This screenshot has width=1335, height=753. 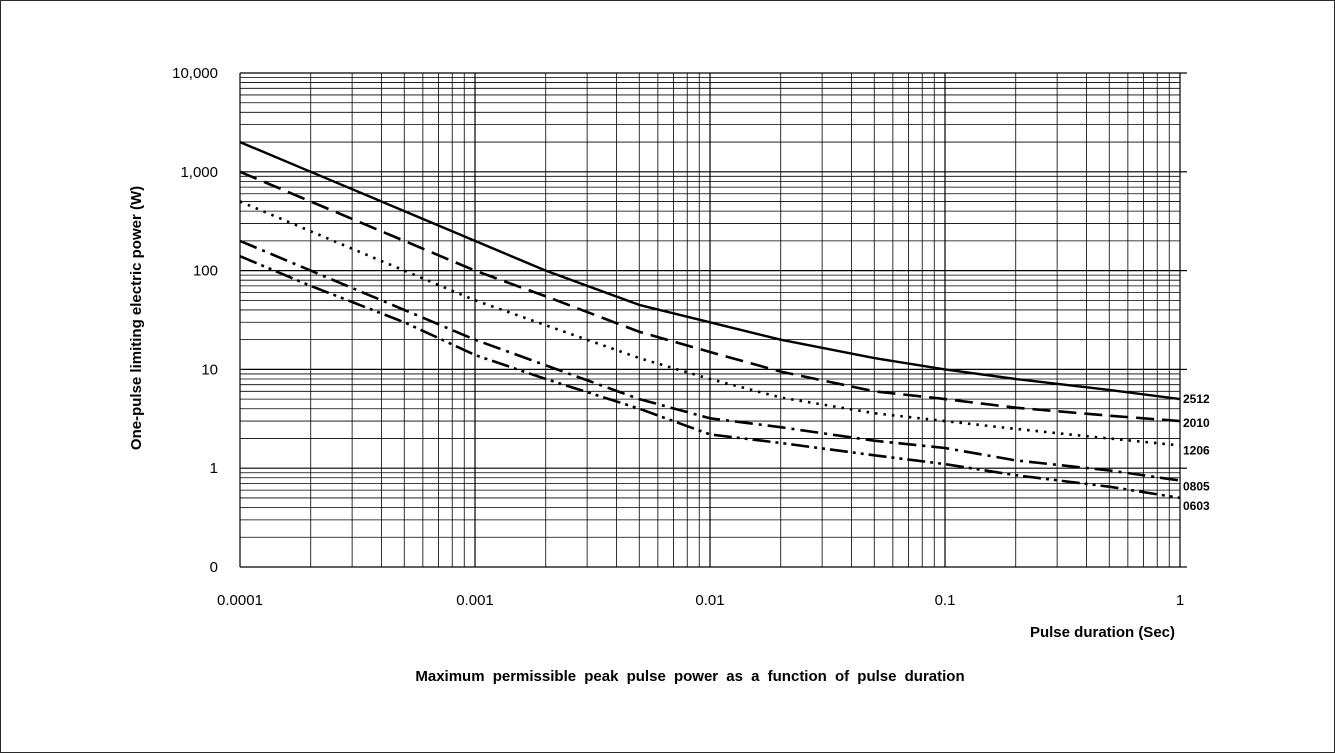 I want to click on x-axis-title: Pulse duration (Sec), so click(x=1102, y=632).